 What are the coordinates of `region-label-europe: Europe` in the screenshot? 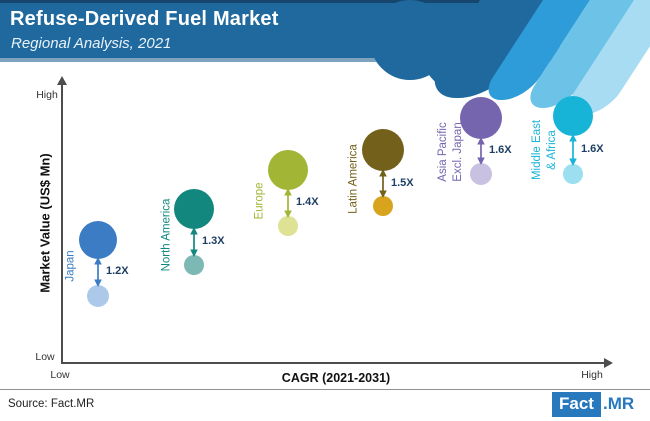 It's located at (260, 200).